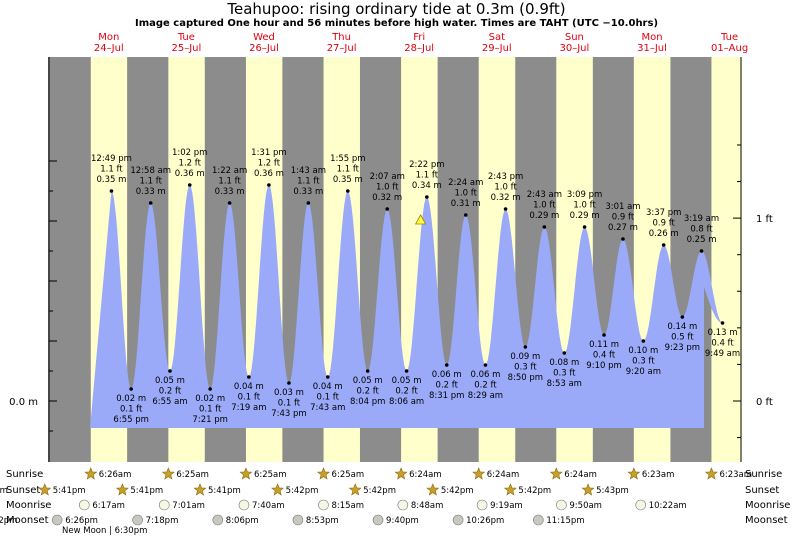  I want to click on low-tide-label: 0.09 m, so click(525, 357).